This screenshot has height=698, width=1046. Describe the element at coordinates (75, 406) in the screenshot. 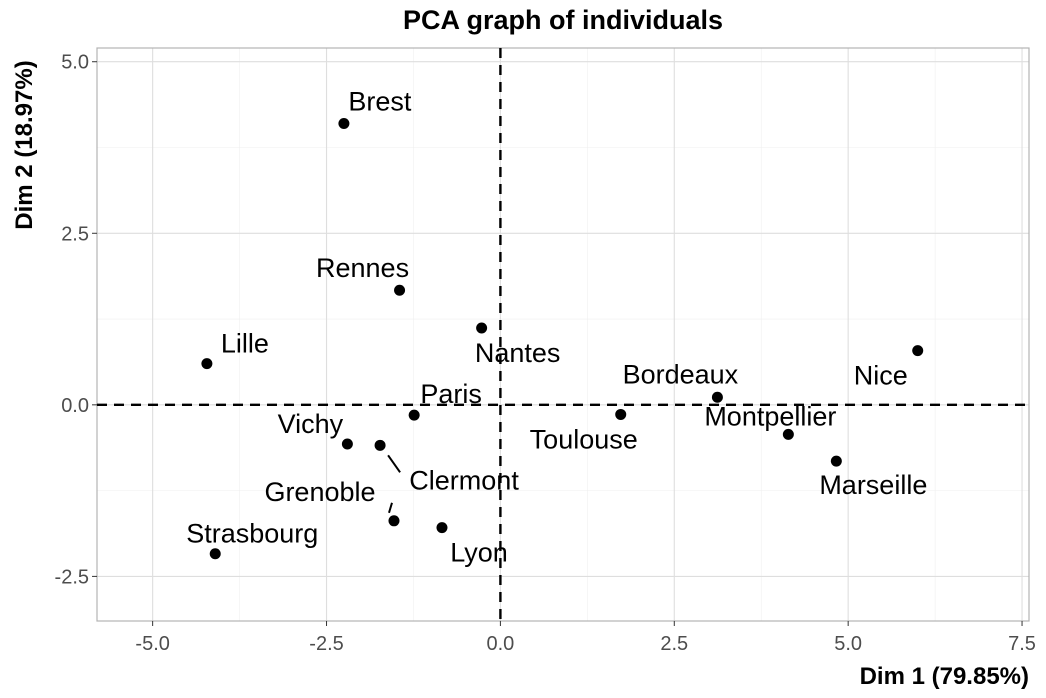

I see `y-tick-label: 0.0` at that location.